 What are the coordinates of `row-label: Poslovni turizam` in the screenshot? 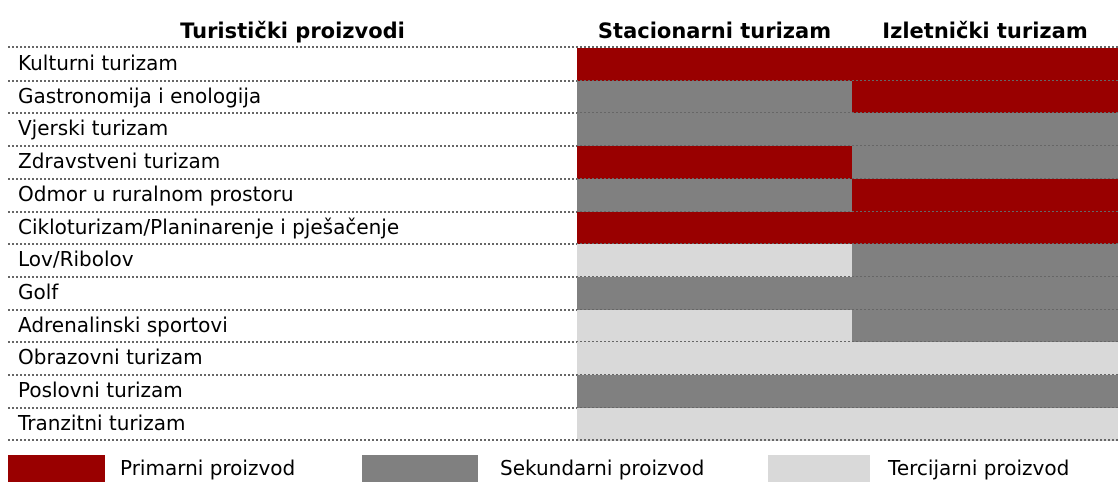 It's located at (100, 390).